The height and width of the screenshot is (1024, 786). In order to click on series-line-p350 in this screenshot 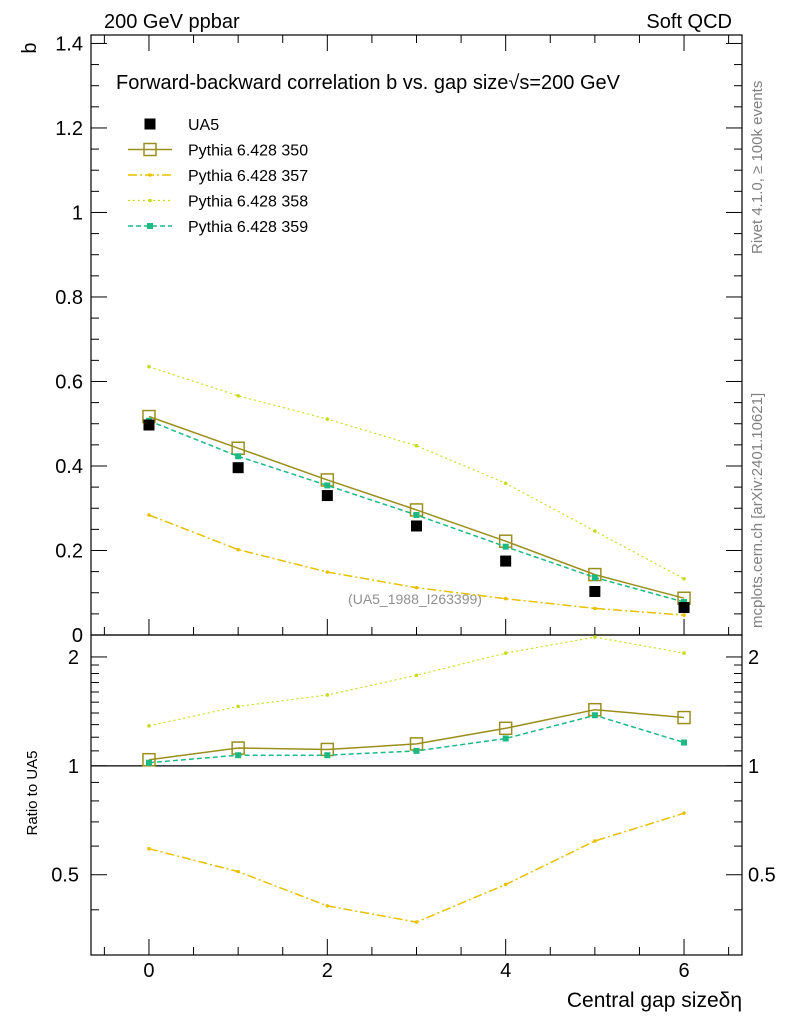, I will do `click(416, 507)`.